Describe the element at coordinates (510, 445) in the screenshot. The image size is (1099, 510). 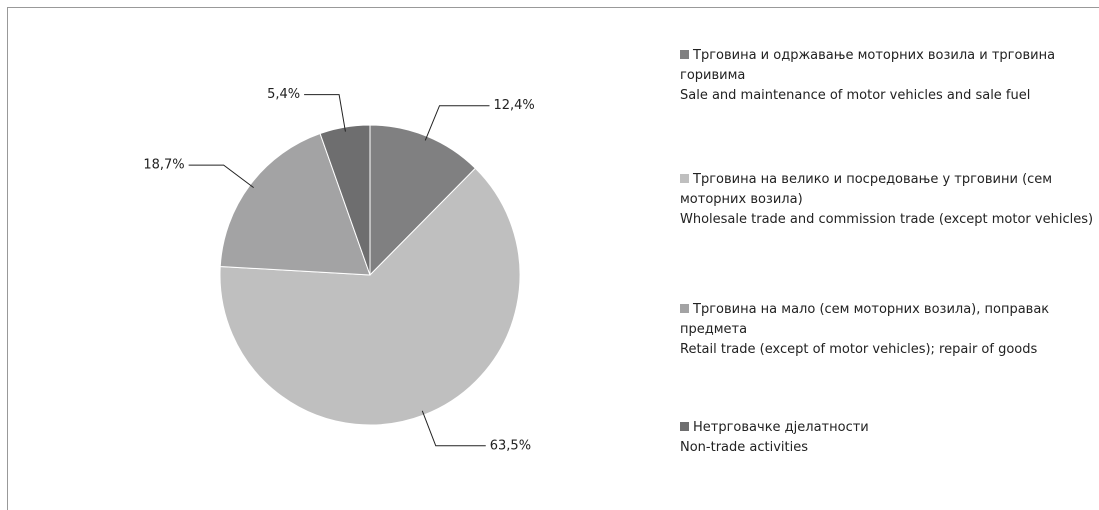
I see `data-label: 63,5%` at that location.